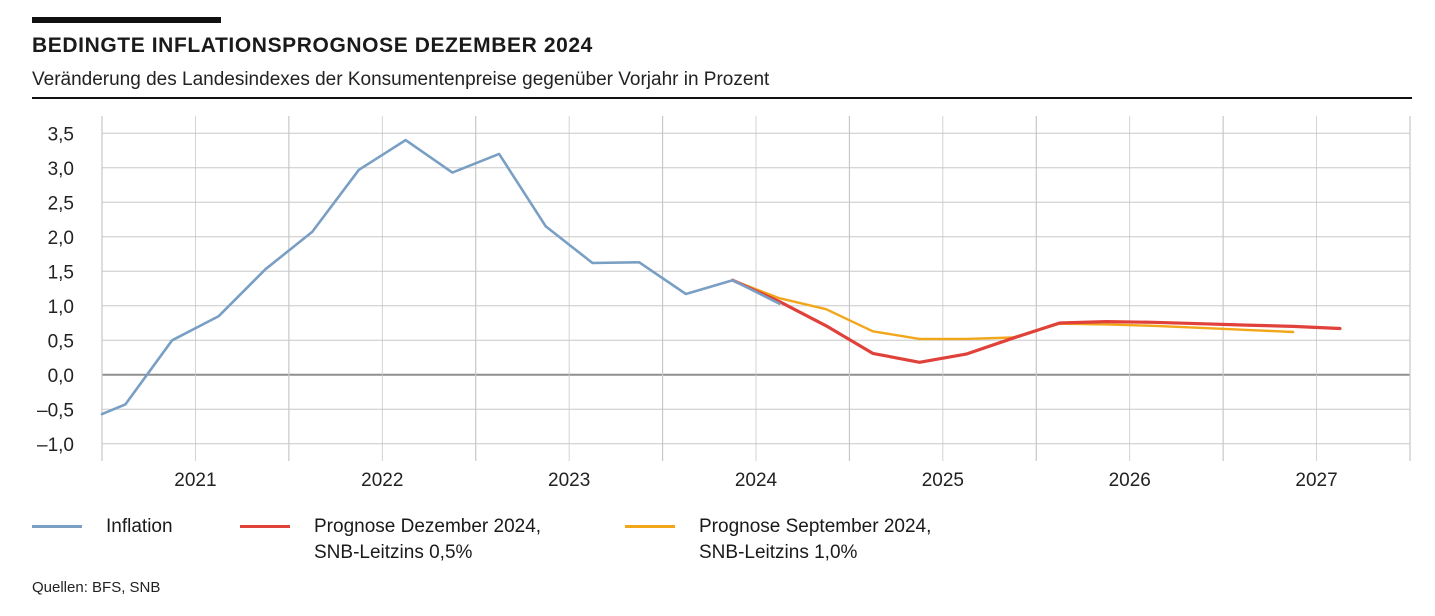 The width and height of the screenshot is (1435, 616). I want to click on legend-label-dezember-line1: Prognose Dezember 2024,, so click(428, 526).